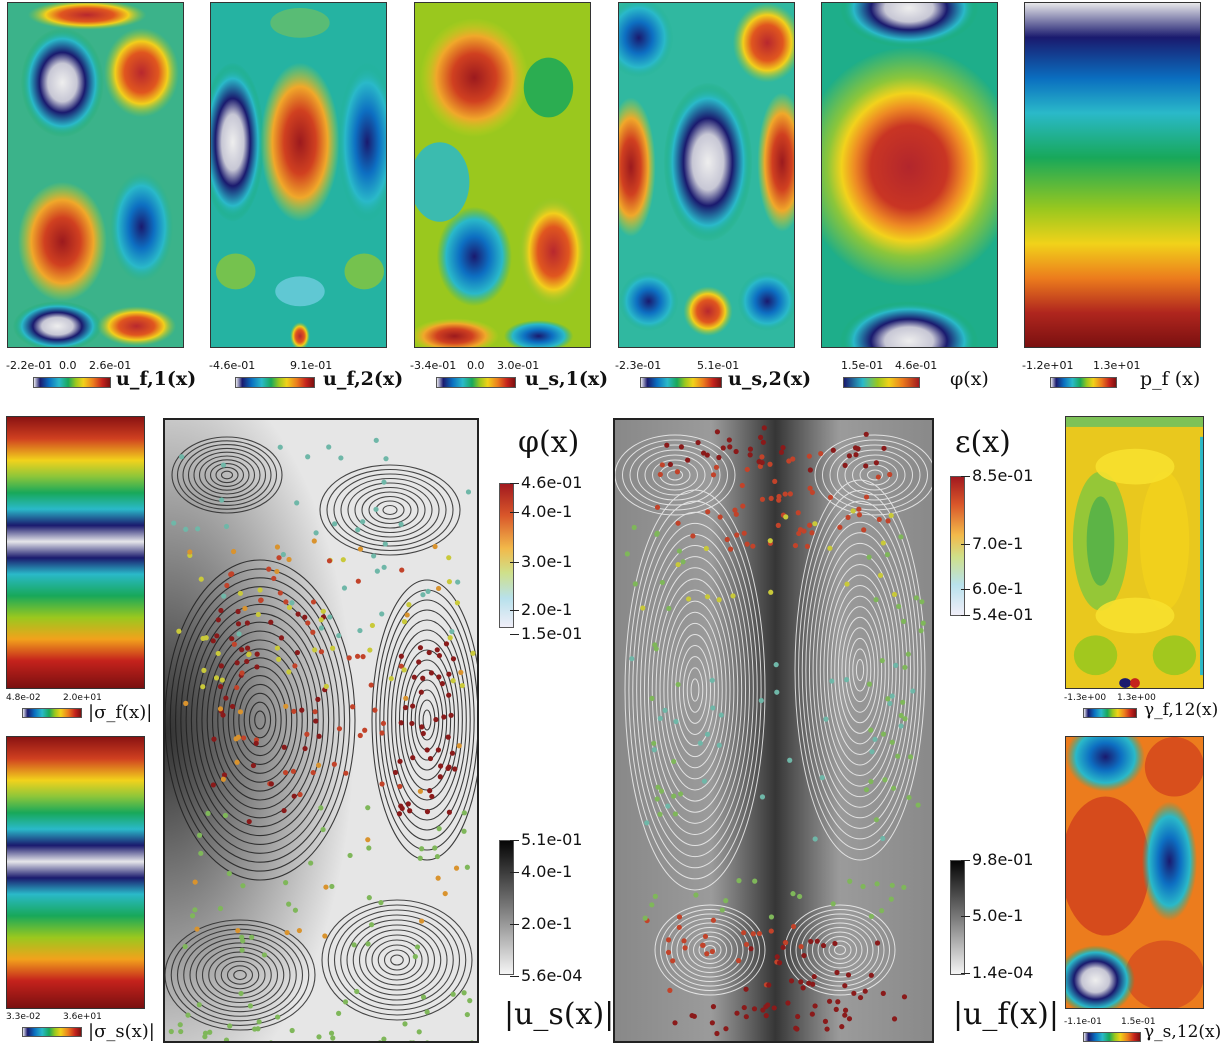 This screenshot has width=1222, height=1051. I want to click on fluid-color-title: ε(x), so click(983, 442).